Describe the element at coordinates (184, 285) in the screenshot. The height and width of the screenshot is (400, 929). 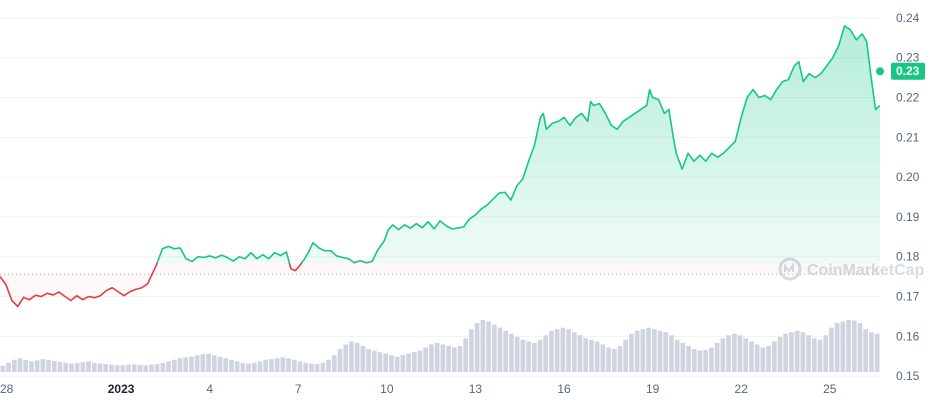
I see `price-line-down` at that location.